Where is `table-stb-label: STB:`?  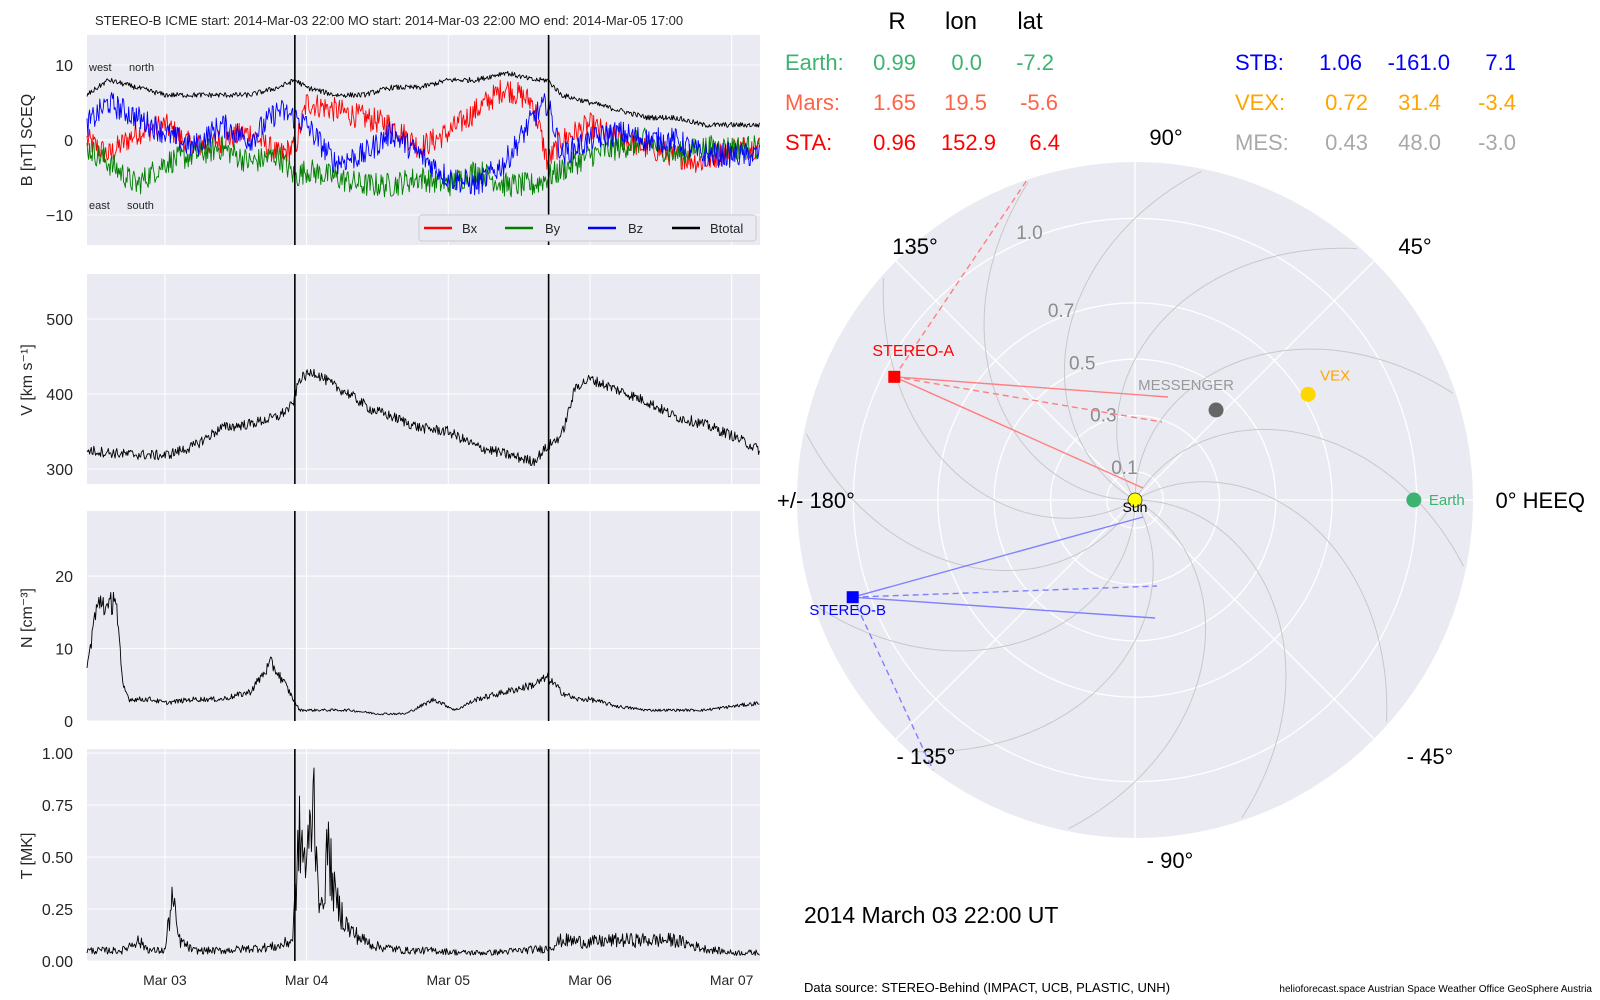
table-stb-label: STB: is located at coordinates (1259, 62).